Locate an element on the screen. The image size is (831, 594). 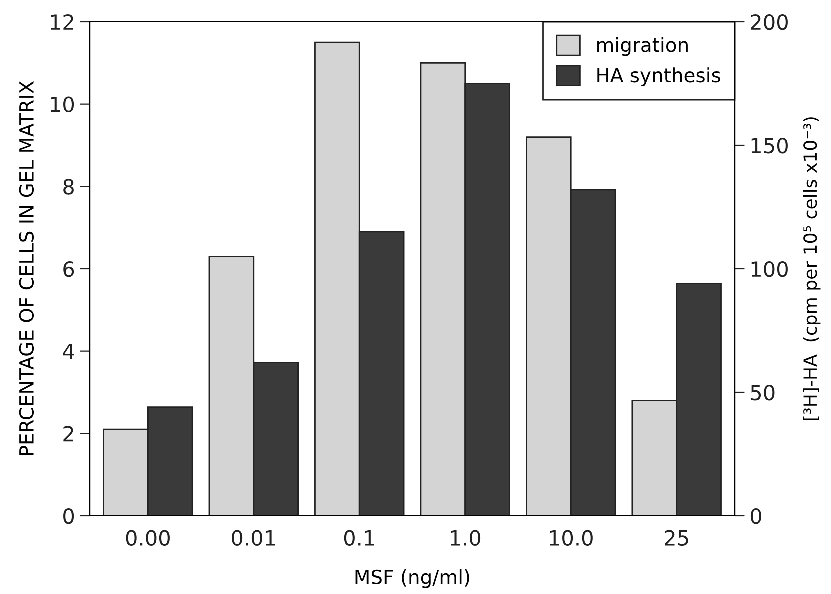
y-tick-label: 10 is located at coordinates (62, 104).